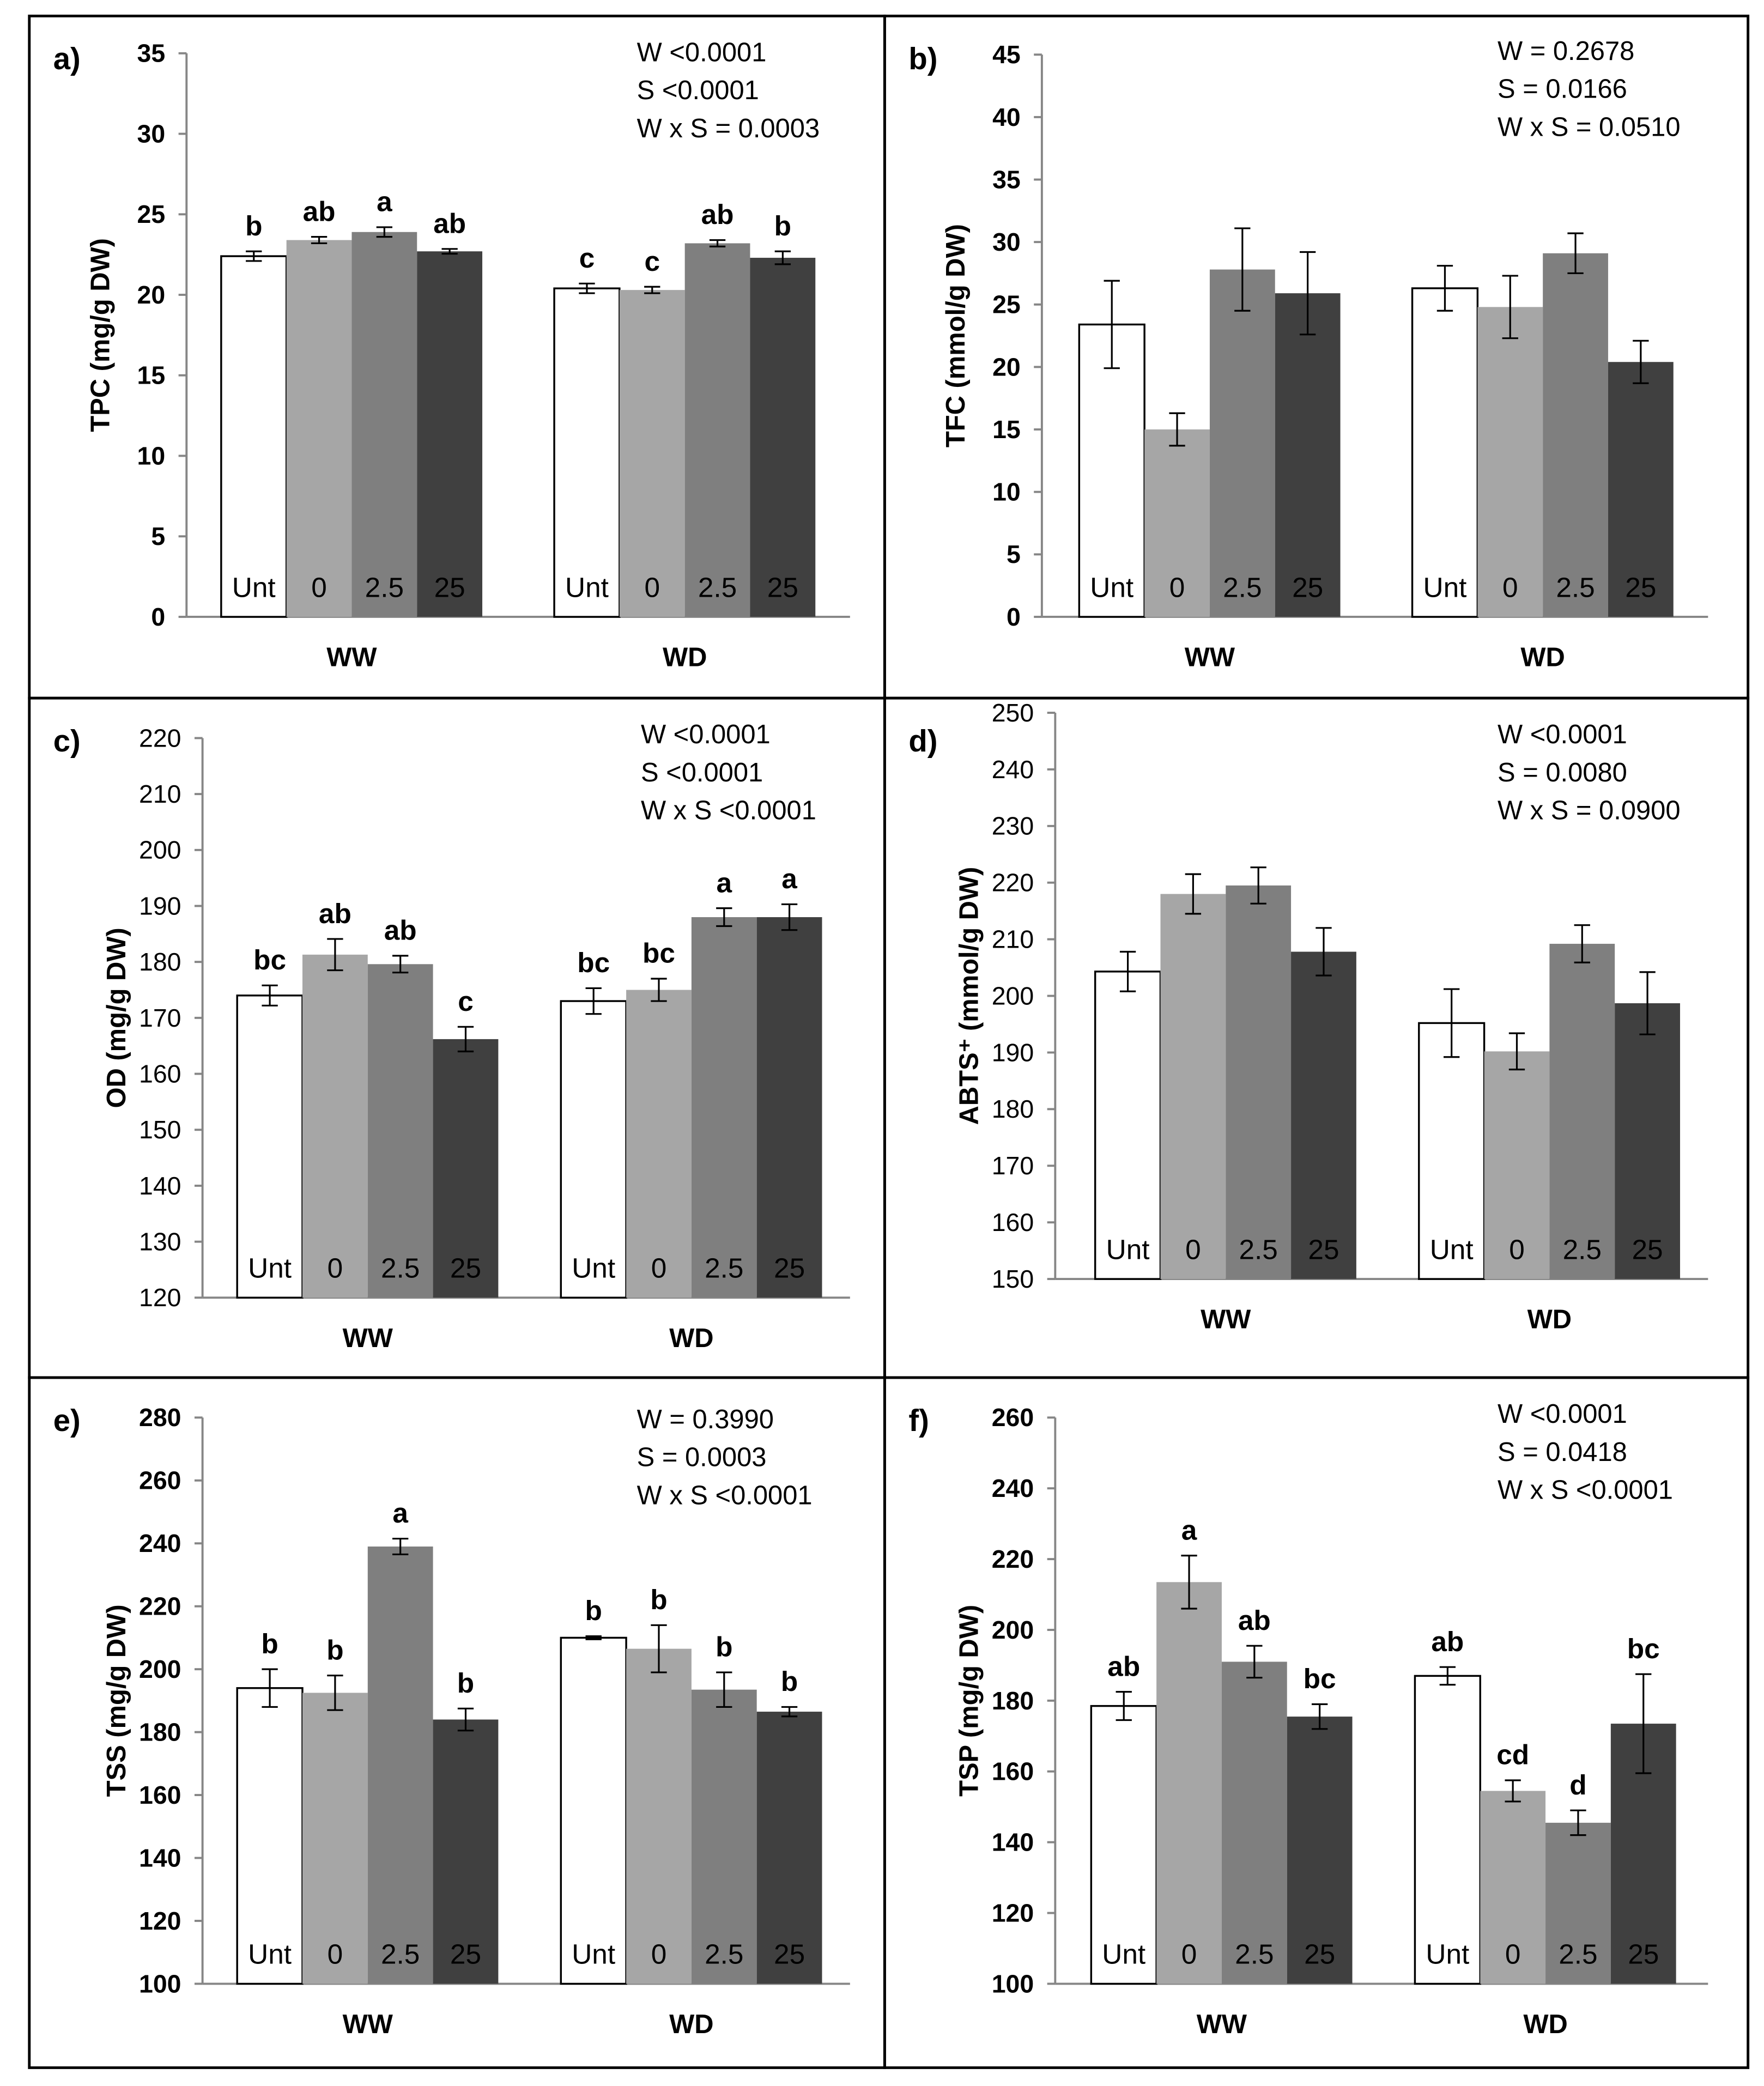 The height and width of the screenshot is (2086, 1764). I want to click on treatment-label: 25, so click(782, 587).